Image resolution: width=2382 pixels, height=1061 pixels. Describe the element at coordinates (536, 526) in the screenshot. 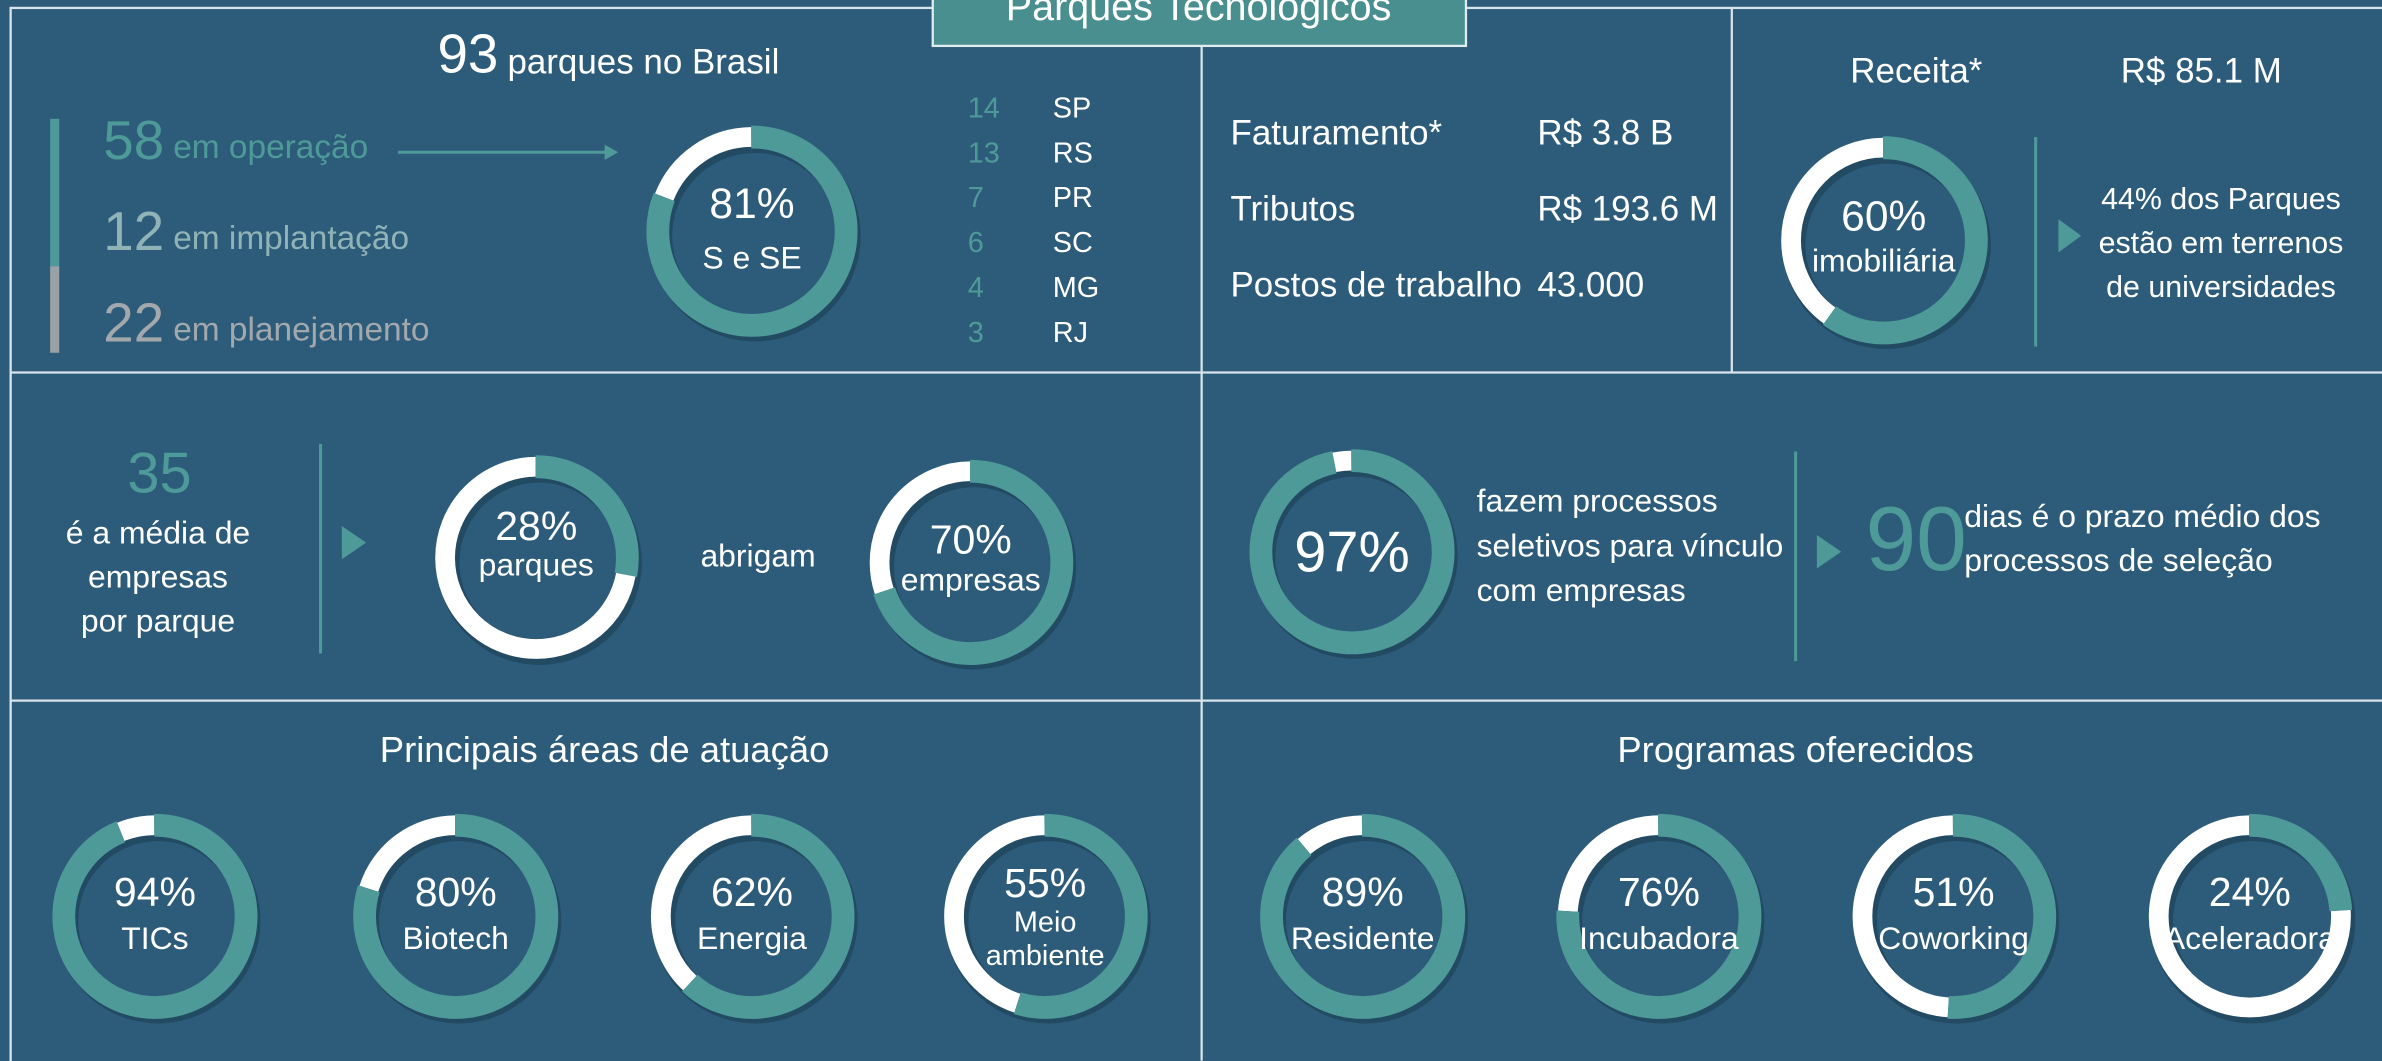

I see `donut-percent: 28%` at that location.